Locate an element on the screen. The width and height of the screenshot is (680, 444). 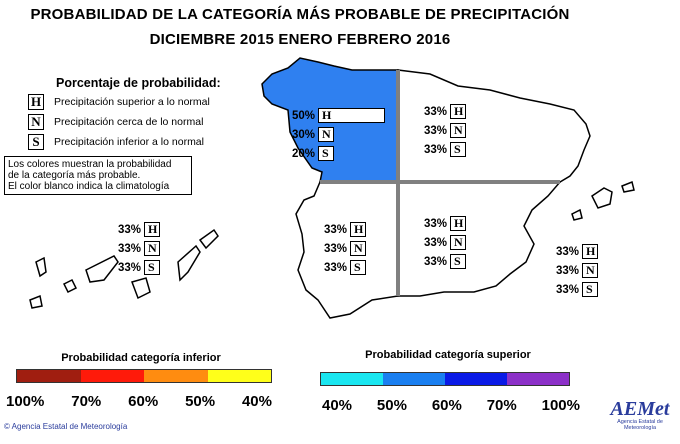
region-southwest is located at coordinates (347, 250).